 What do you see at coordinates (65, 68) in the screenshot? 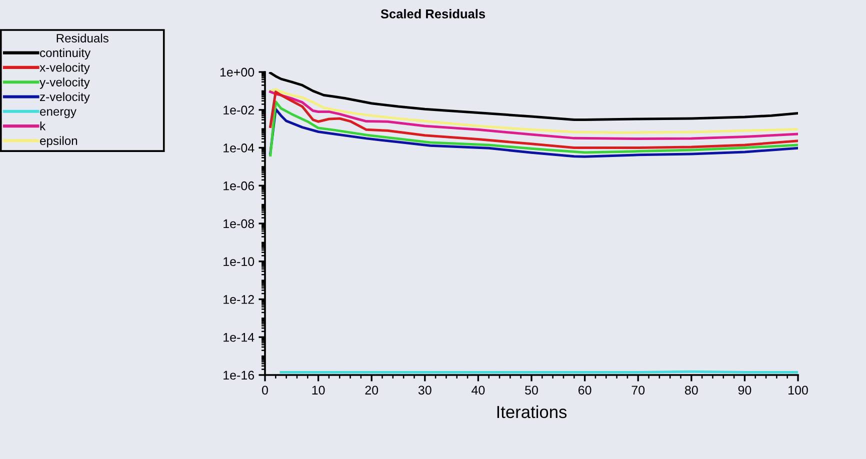
I see `legend-label: x-velocity` at bounding box center [65, 68].